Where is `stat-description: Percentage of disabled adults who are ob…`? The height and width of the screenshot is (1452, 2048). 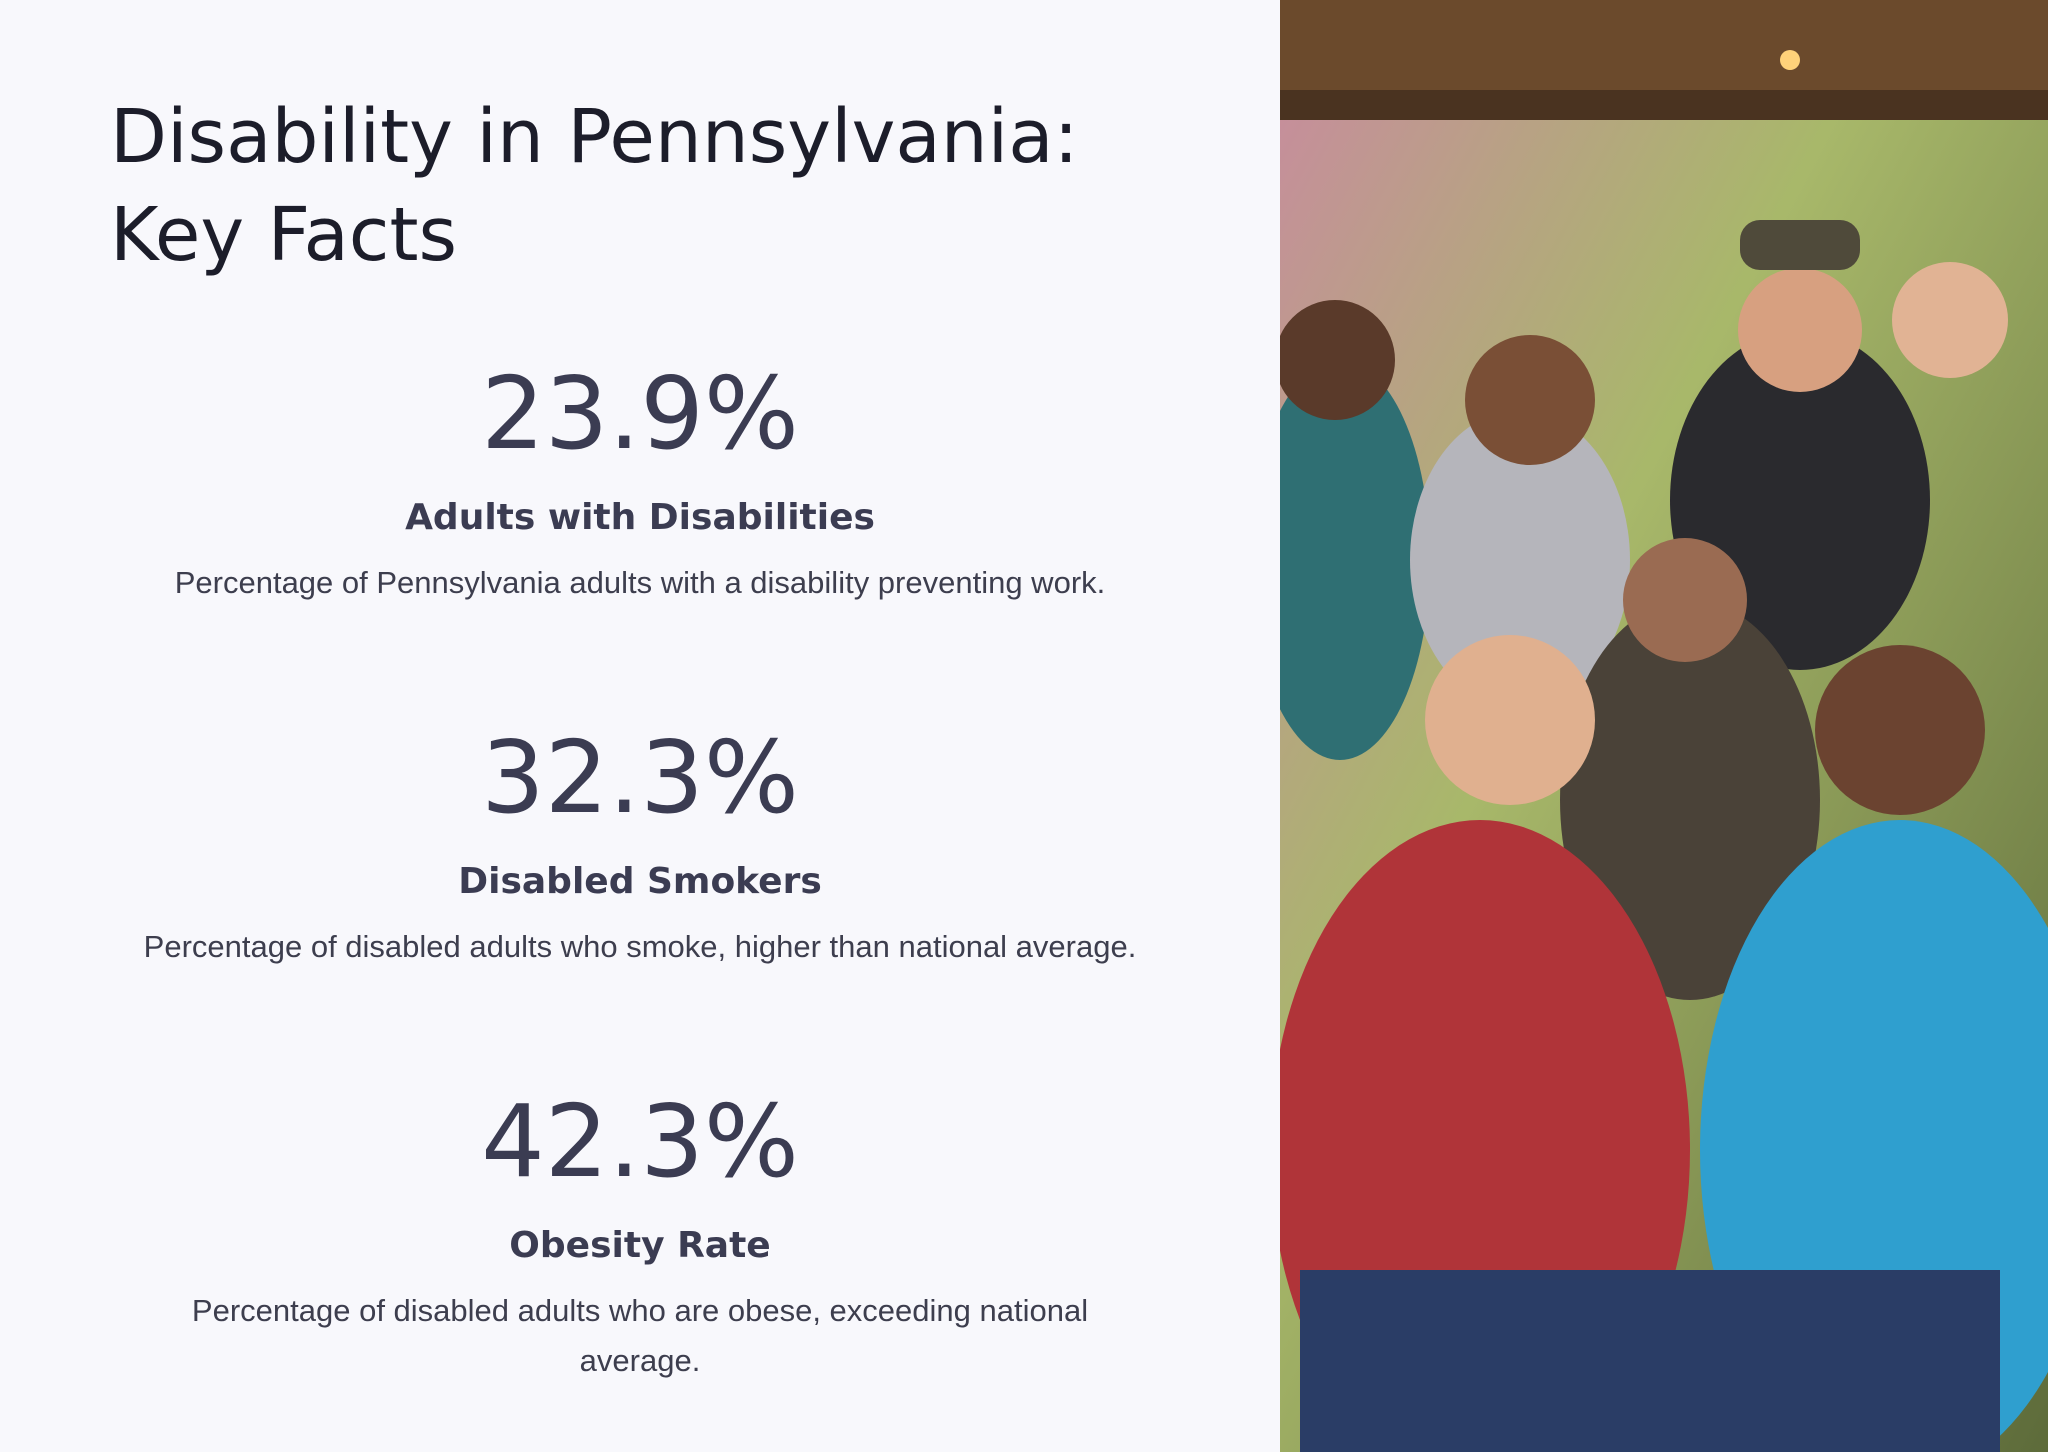 stat-description: Percentage of disabled adults who are ob… is located at coordinates (640, 1335).